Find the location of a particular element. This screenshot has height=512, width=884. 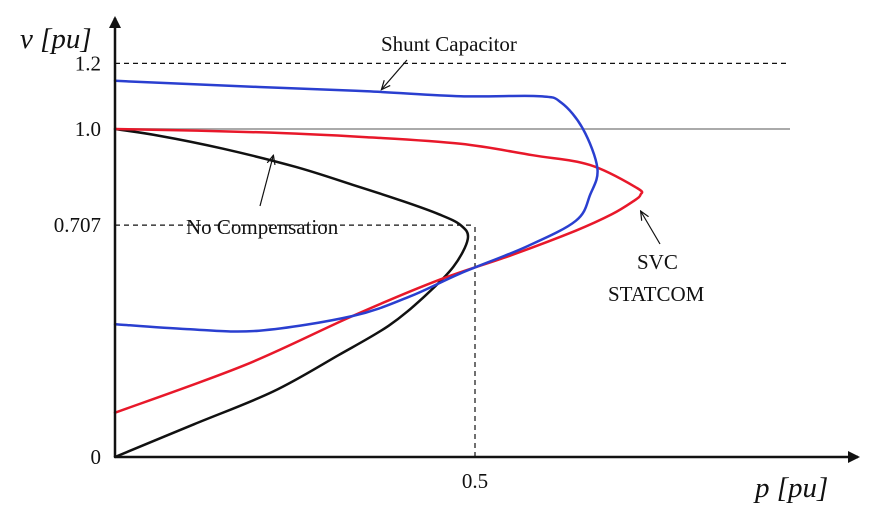

annotation-label: SVC is located at coordinates (657, 262).